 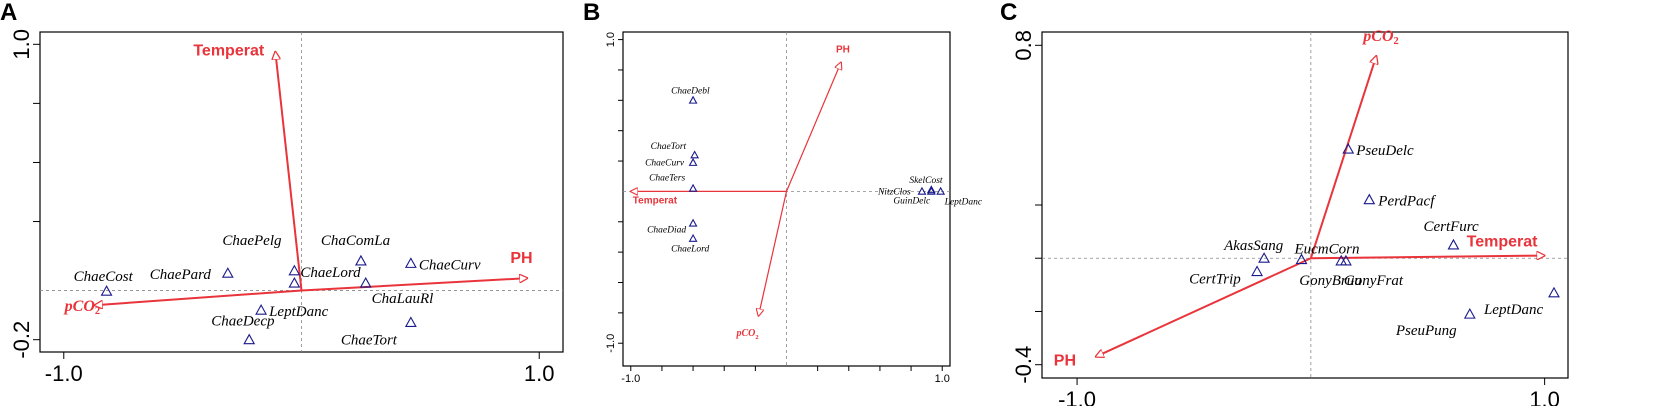 What do you see at coordinates (1330, 281) in the screenshot?
I see `species-label-gonybruu: GonyBruu` at bounding box center [1330, 281].